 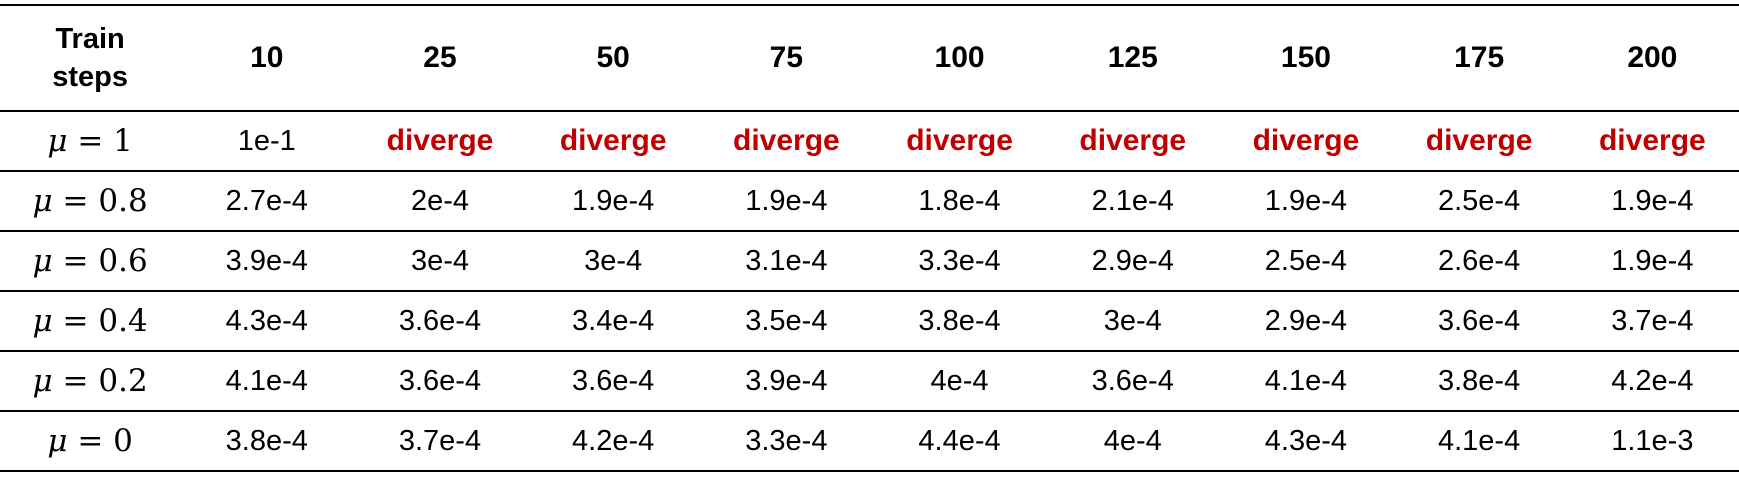 I want to click on row-label: μ = 1, so click(x=90, y=141).